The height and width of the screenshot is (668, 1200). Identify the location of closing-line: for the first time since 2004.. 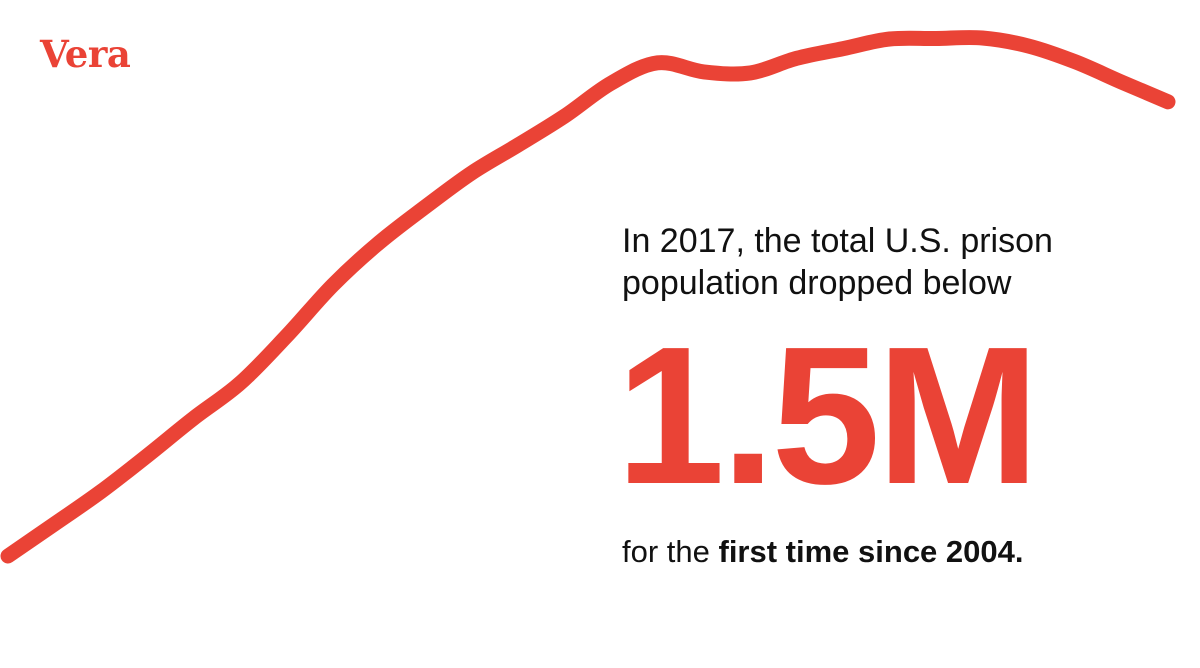
(823, 551).